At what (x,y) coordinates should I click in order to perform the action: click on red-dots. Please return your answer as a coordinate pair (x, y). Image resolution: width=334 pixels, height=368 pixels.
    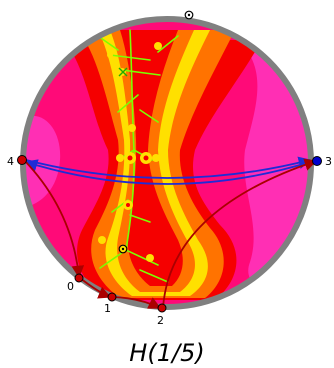
    Looking at the image, I should click on (137, 181).